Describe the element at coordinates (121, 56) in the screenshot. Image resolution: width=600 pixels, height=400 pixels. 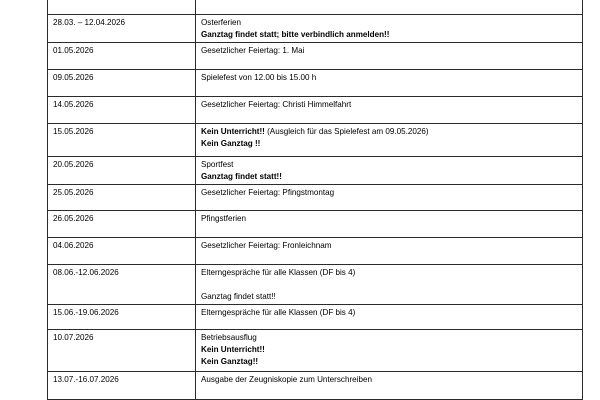
I see `table-cell-date: 01.05.2026` at that location.